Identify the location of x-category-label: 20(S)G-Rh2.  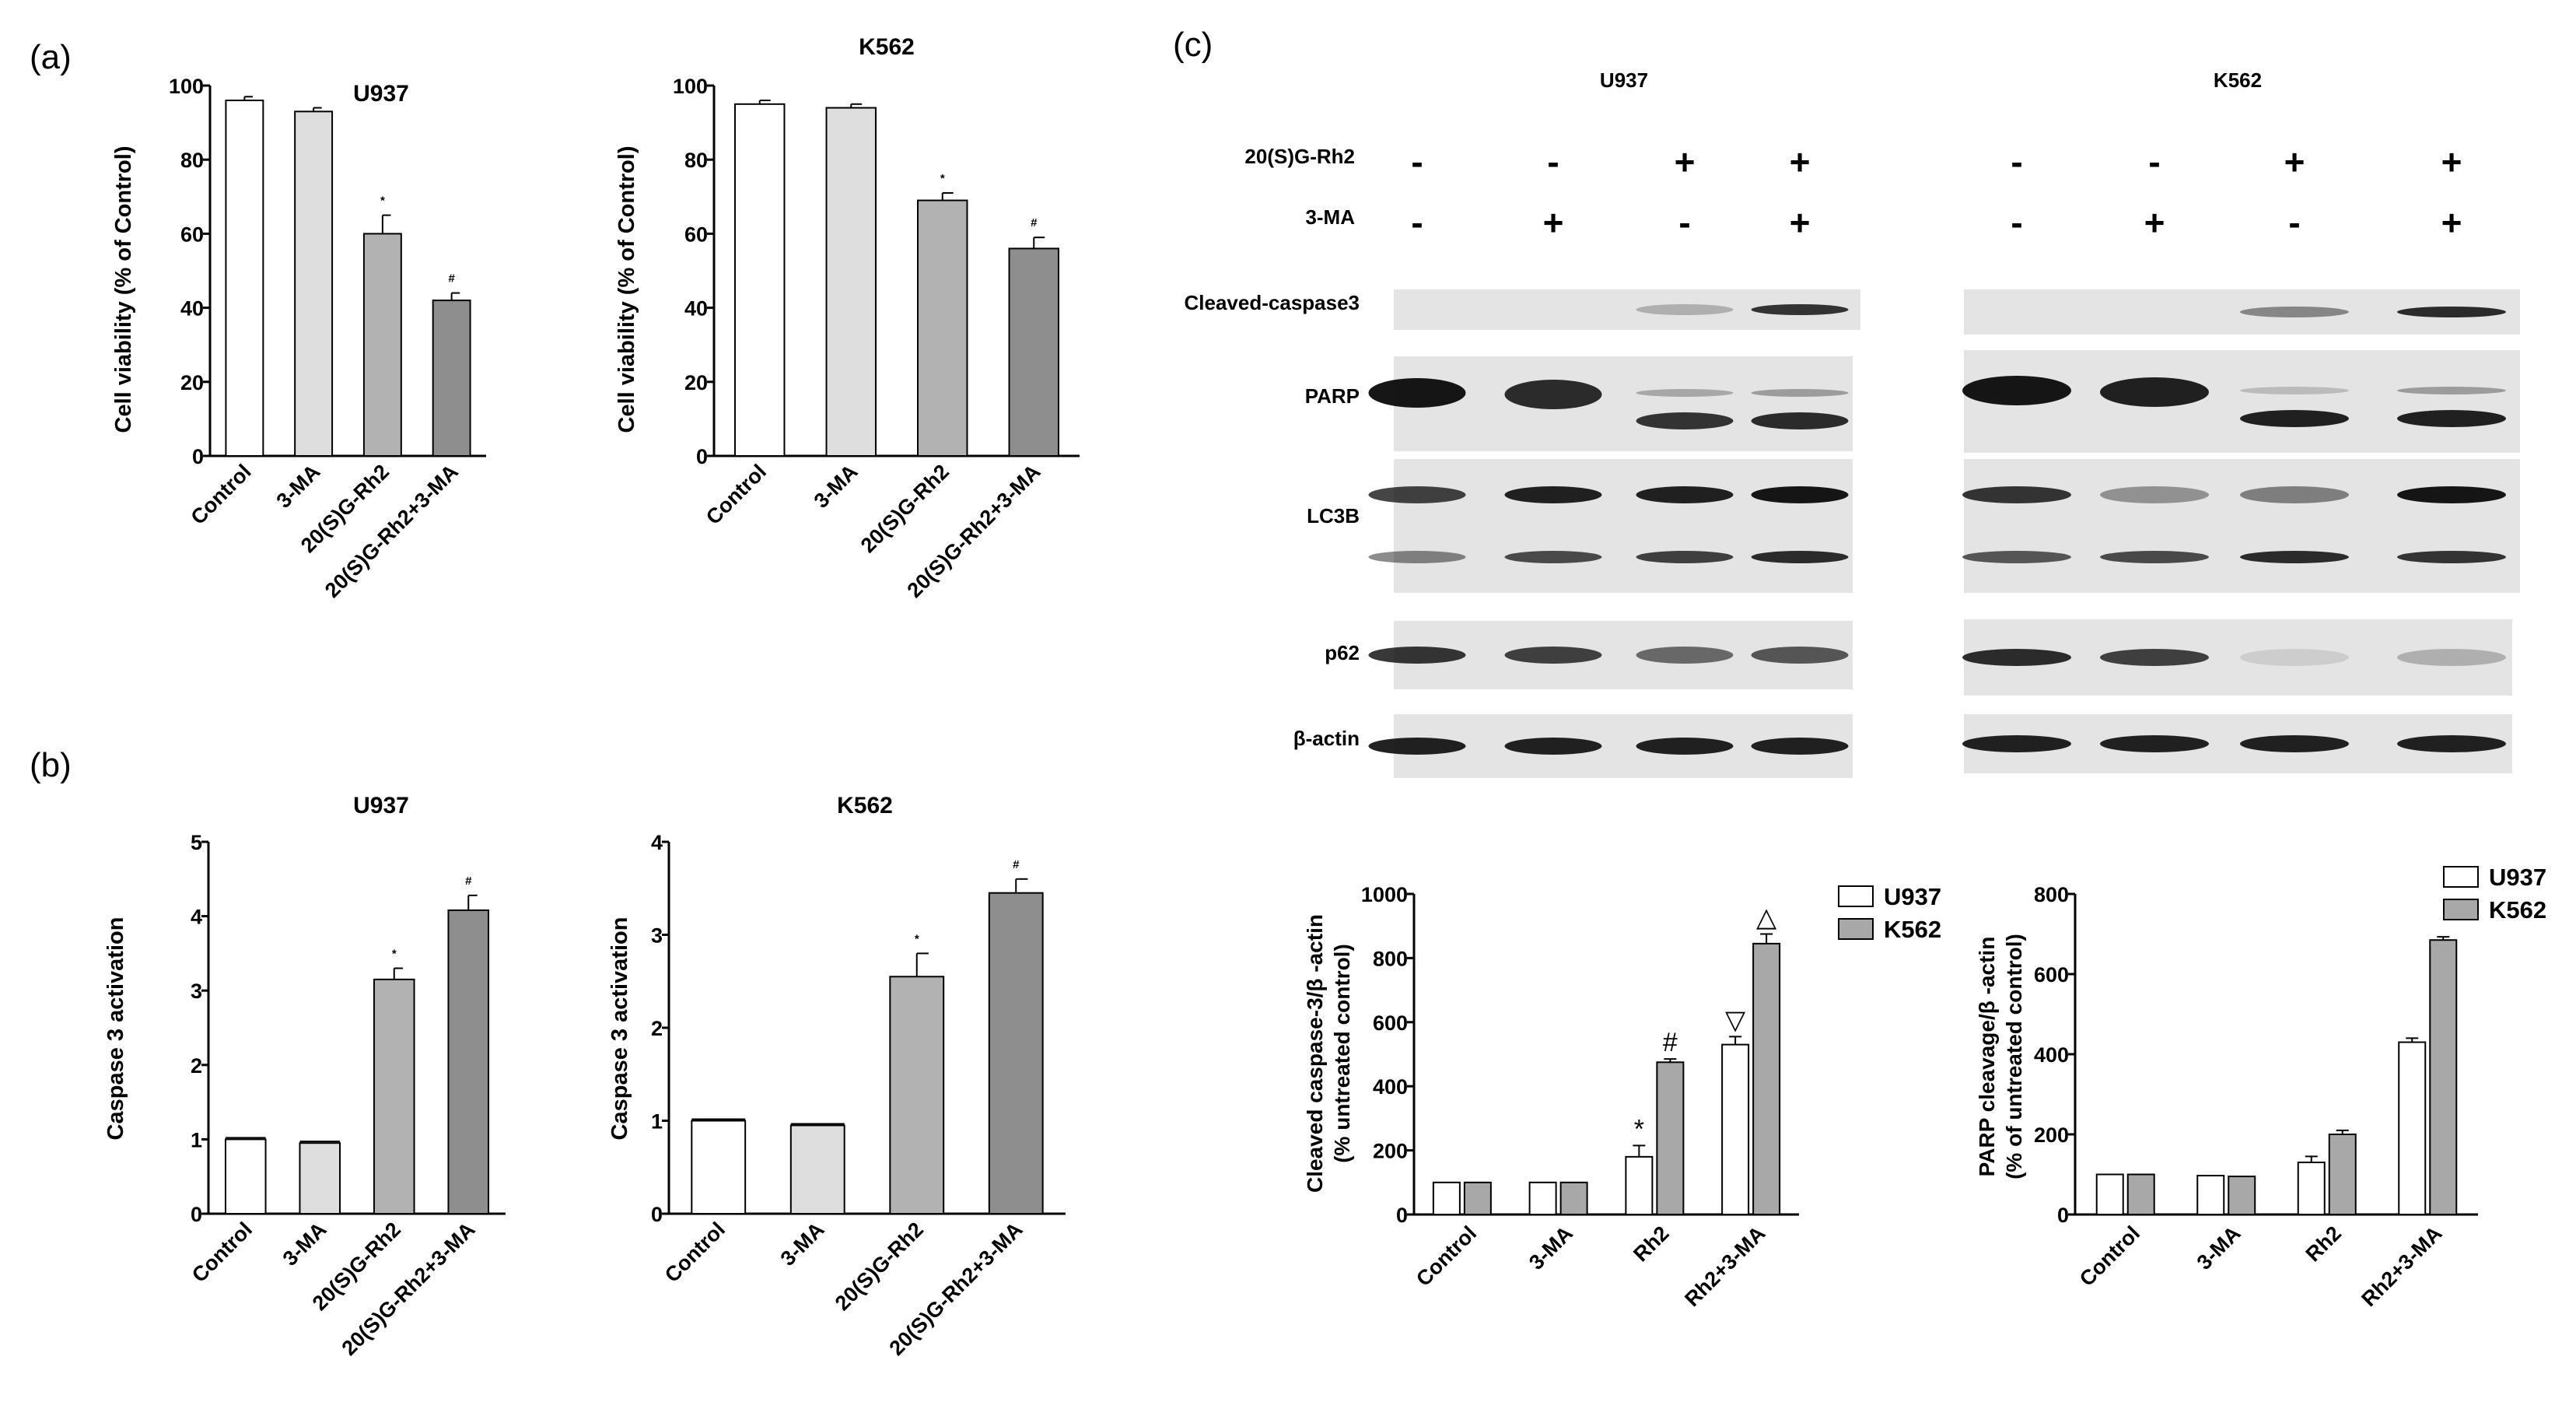
(905, 508).